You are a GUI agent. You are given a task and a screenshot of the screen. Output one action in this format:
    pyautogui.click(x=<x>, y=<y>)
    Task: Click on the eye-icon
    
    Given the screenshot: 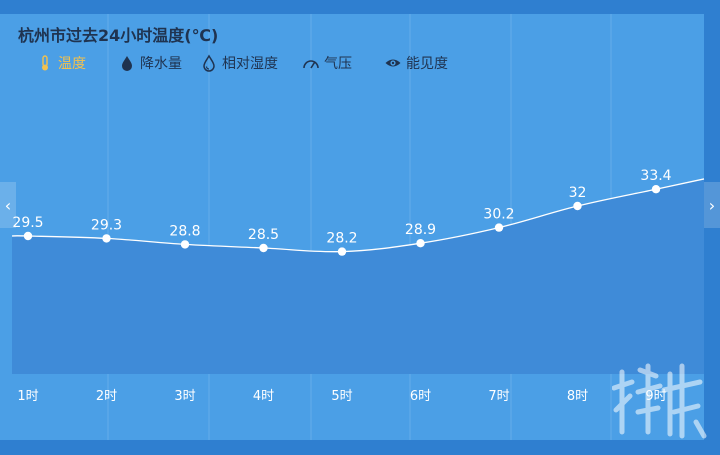 What is the action you would take?
    pyautogui.click(x=393, y=63)
    